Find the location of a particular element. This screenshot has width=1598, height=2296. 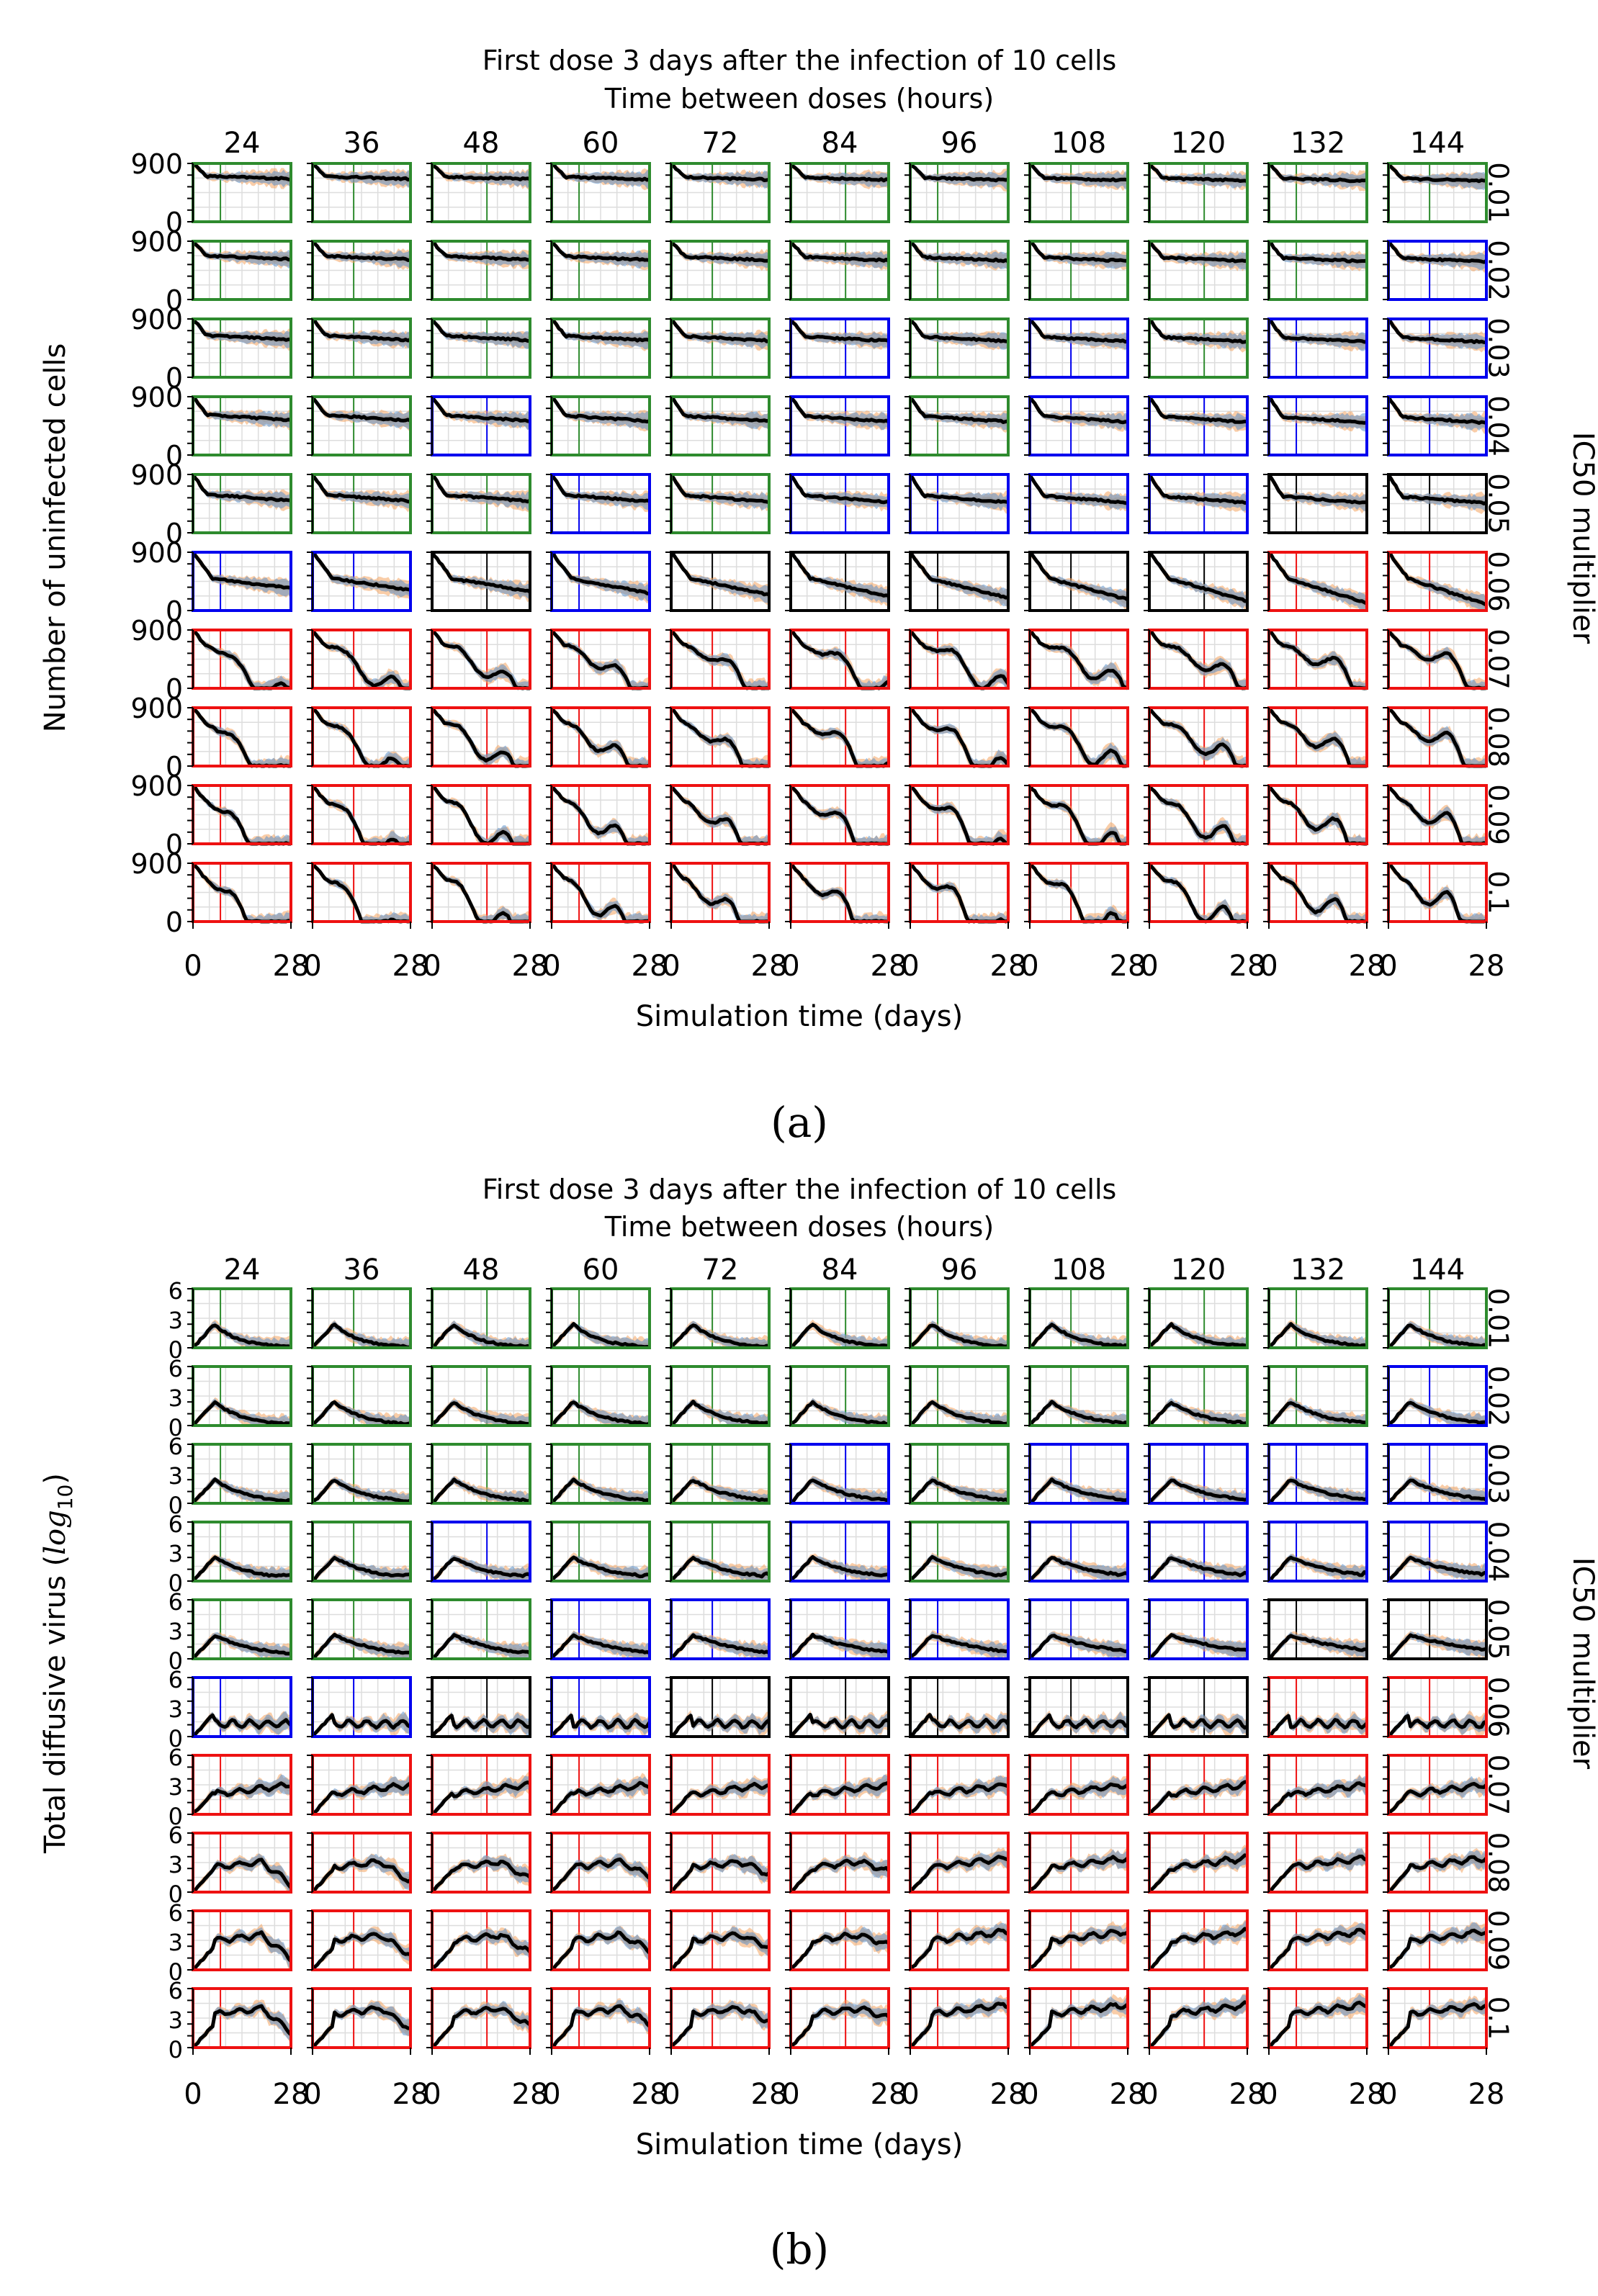

subplot-r0.07-c48 is located at coordinates (478, 660).